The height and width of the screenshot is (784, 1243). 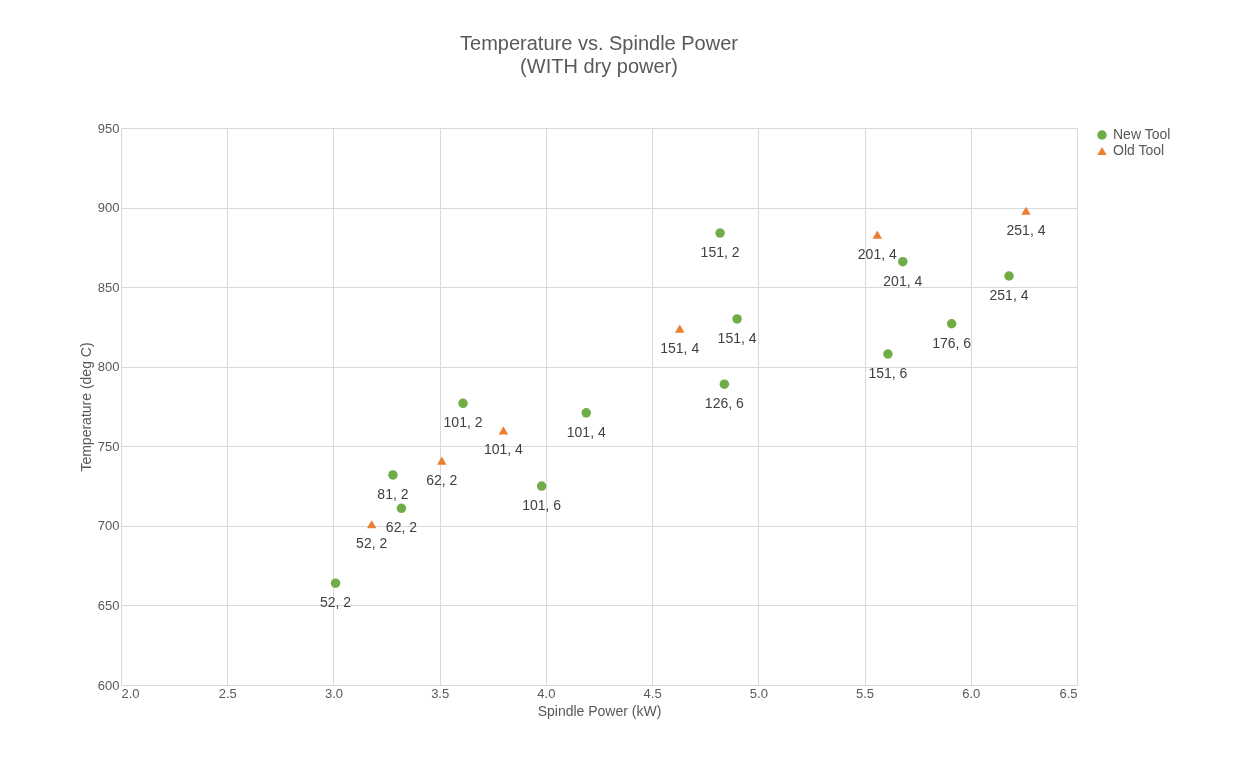 What do you see at coordinates (542, 505) in the screenshot?
I see `annotation: 101, 6` at bounding box center [542, 505].